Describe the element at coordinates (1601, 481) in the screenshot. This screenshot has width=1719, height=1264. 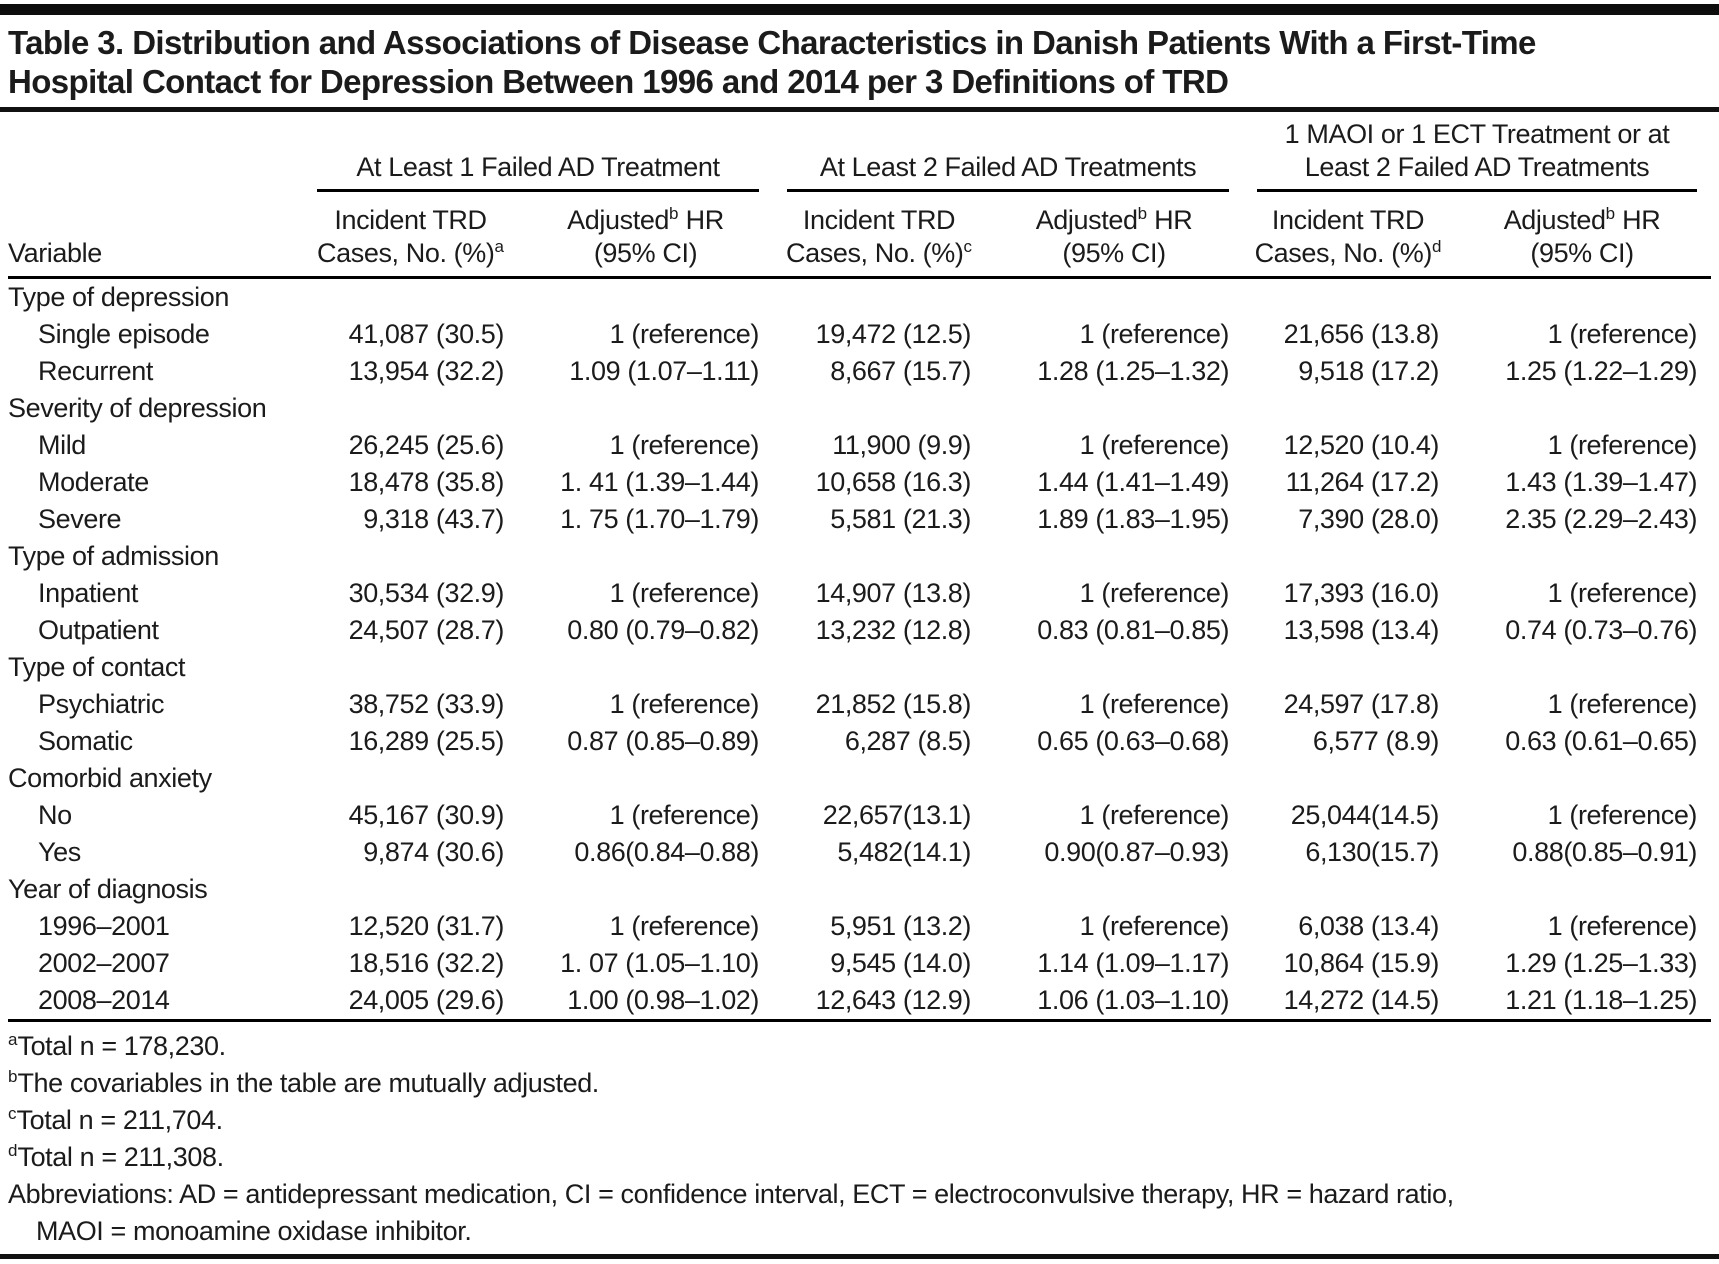
I see `cell-value: 1.43 (1.39–1.47)` at that location.